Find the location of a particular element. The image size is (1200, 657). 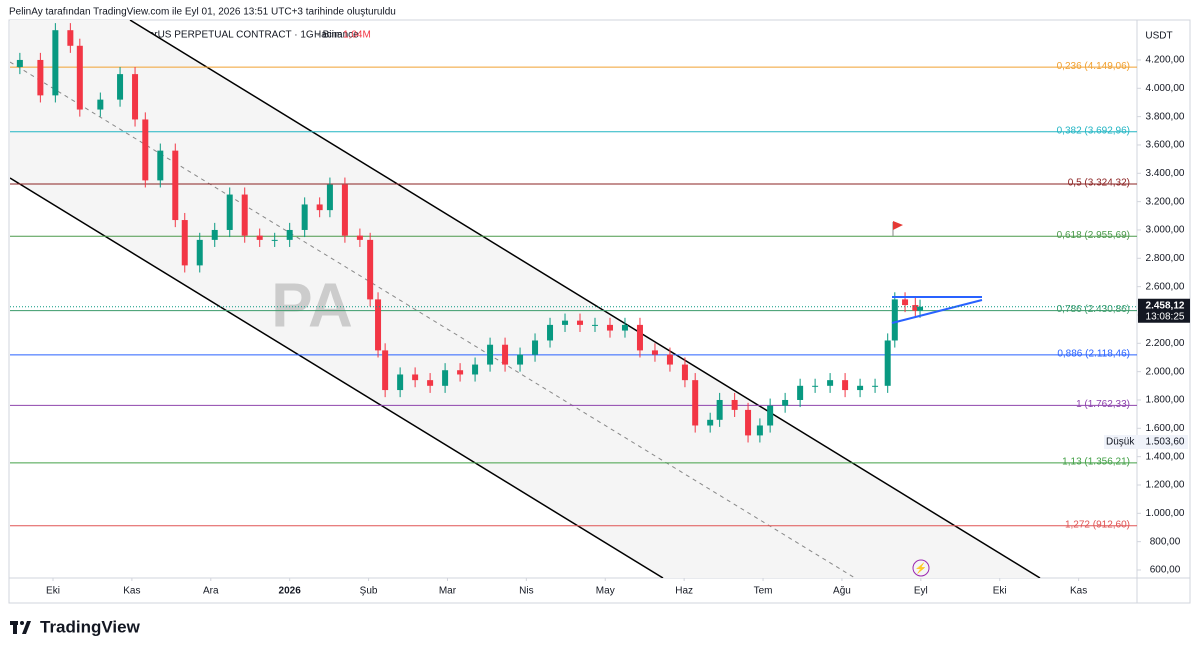

last-price-box is located at coordinates (1164, 310).